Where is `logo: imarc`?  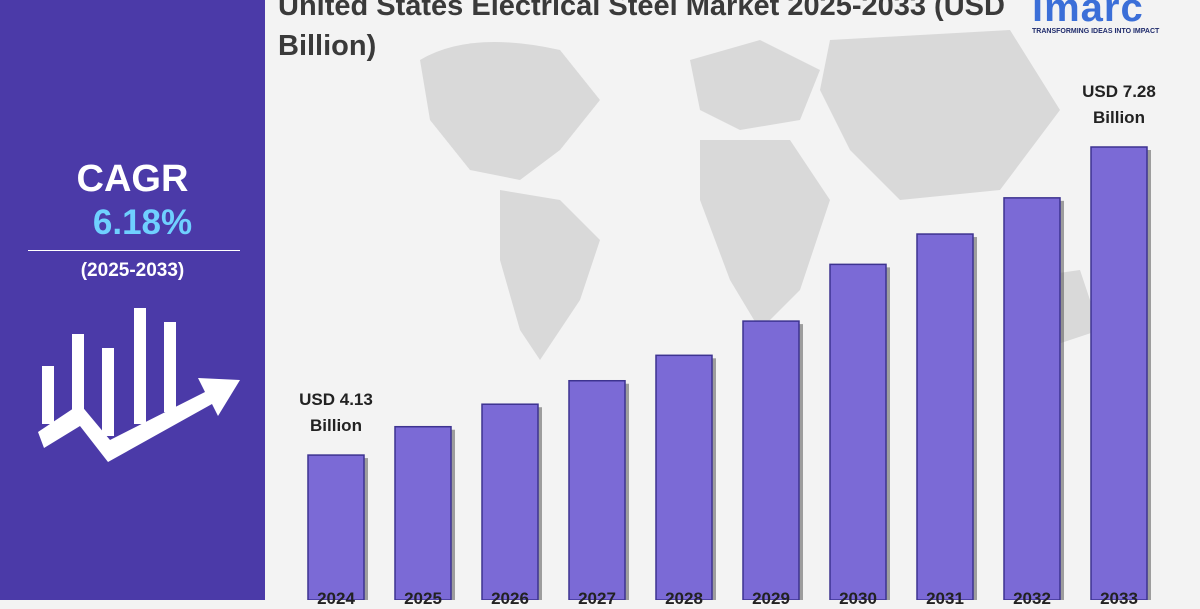 logo: imarc is located at coordinates (1088, 15).